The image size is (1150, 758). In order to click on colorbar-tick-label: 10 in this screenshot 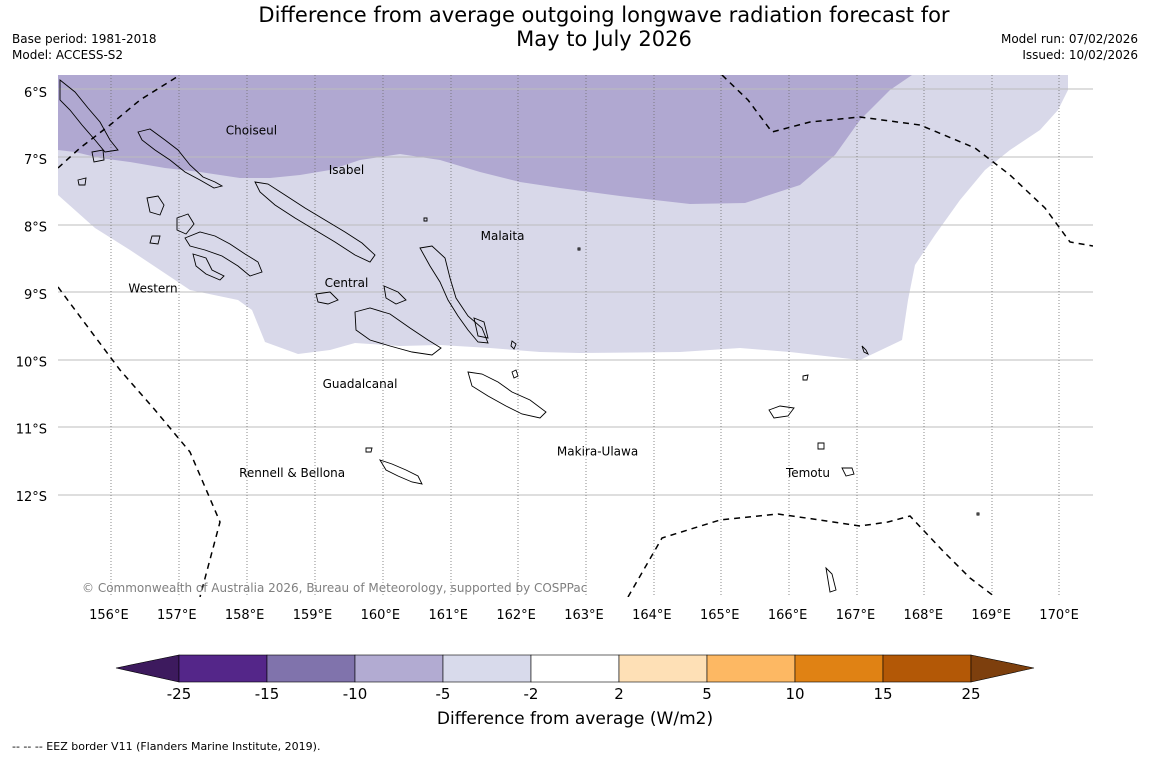, I will do `click(794, 692)`.